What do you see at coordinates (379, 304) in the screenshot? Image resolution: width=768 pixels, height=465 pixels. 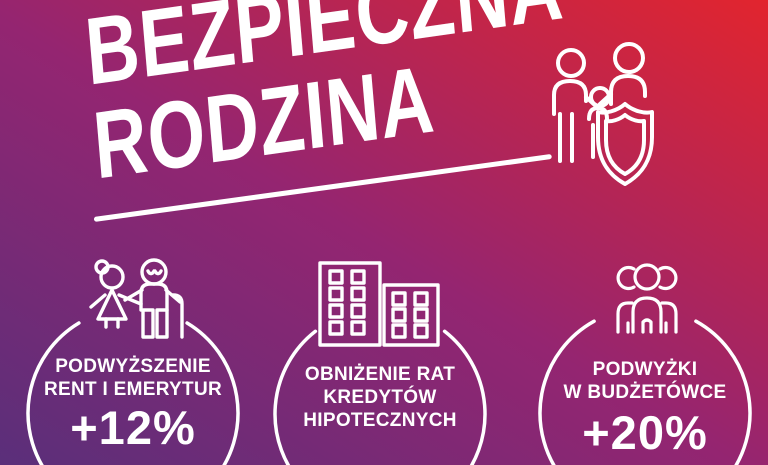 I see `buildings-icon` at bounding box center [379, 304].